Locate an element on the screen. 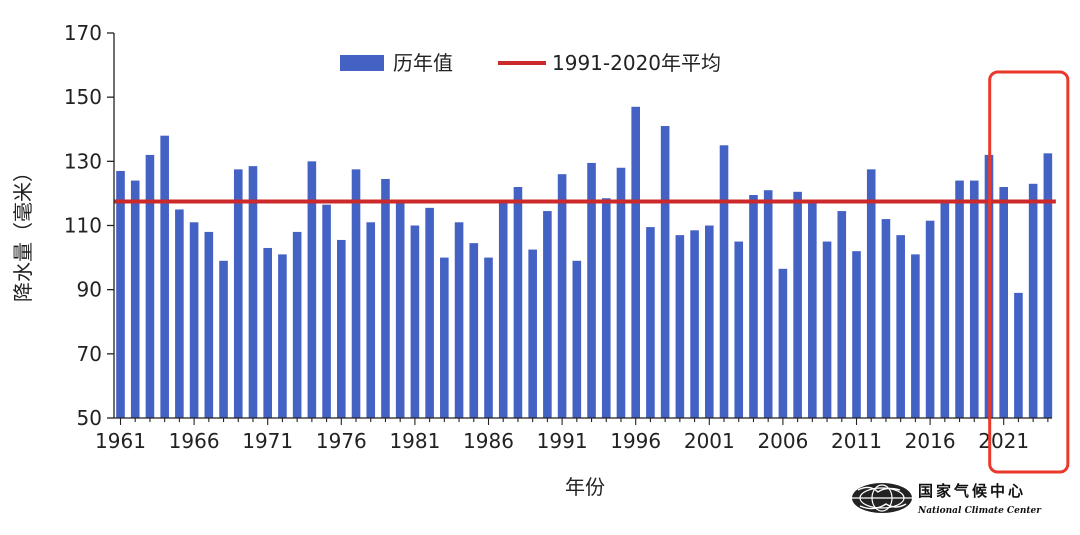 The image size is (1080, 535). bar-1986 is located at coordinates (488, 337).